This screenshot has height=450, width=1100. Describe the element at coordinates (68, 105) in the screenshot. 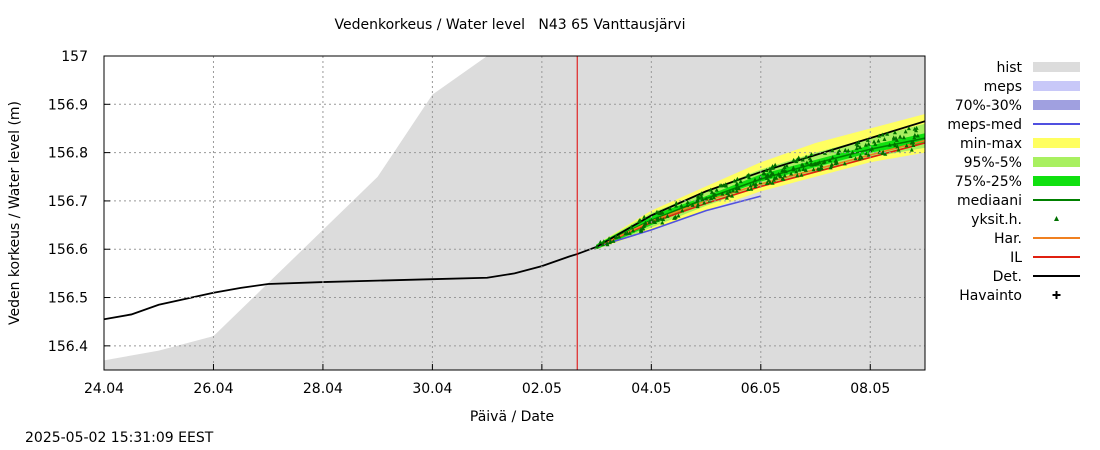

I see `y-tick-label: 156.9` at that location.